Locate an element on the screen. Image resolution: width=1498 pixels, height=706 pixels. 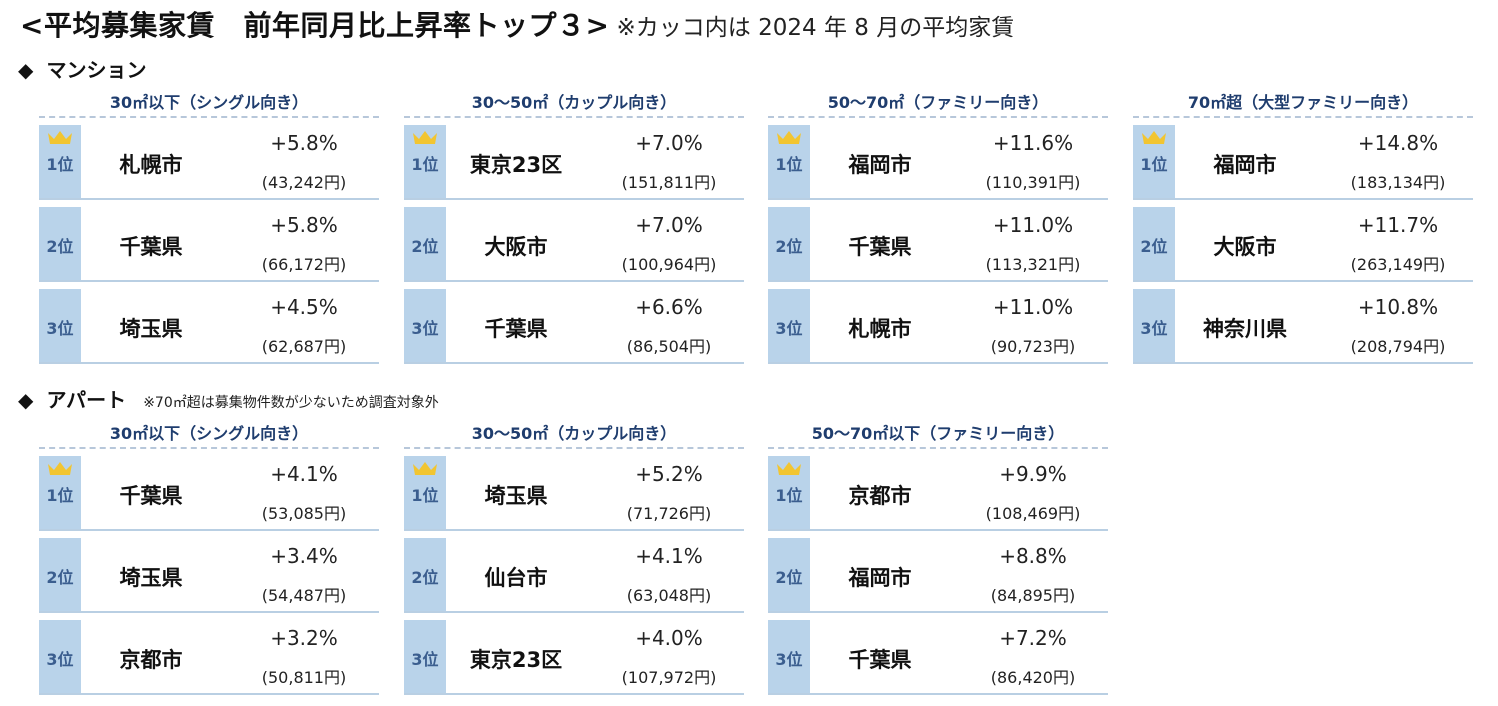
page-title-main: <平均募集家賃 前年同月比上昇率トップ３> is located at coordinates (315, 25).